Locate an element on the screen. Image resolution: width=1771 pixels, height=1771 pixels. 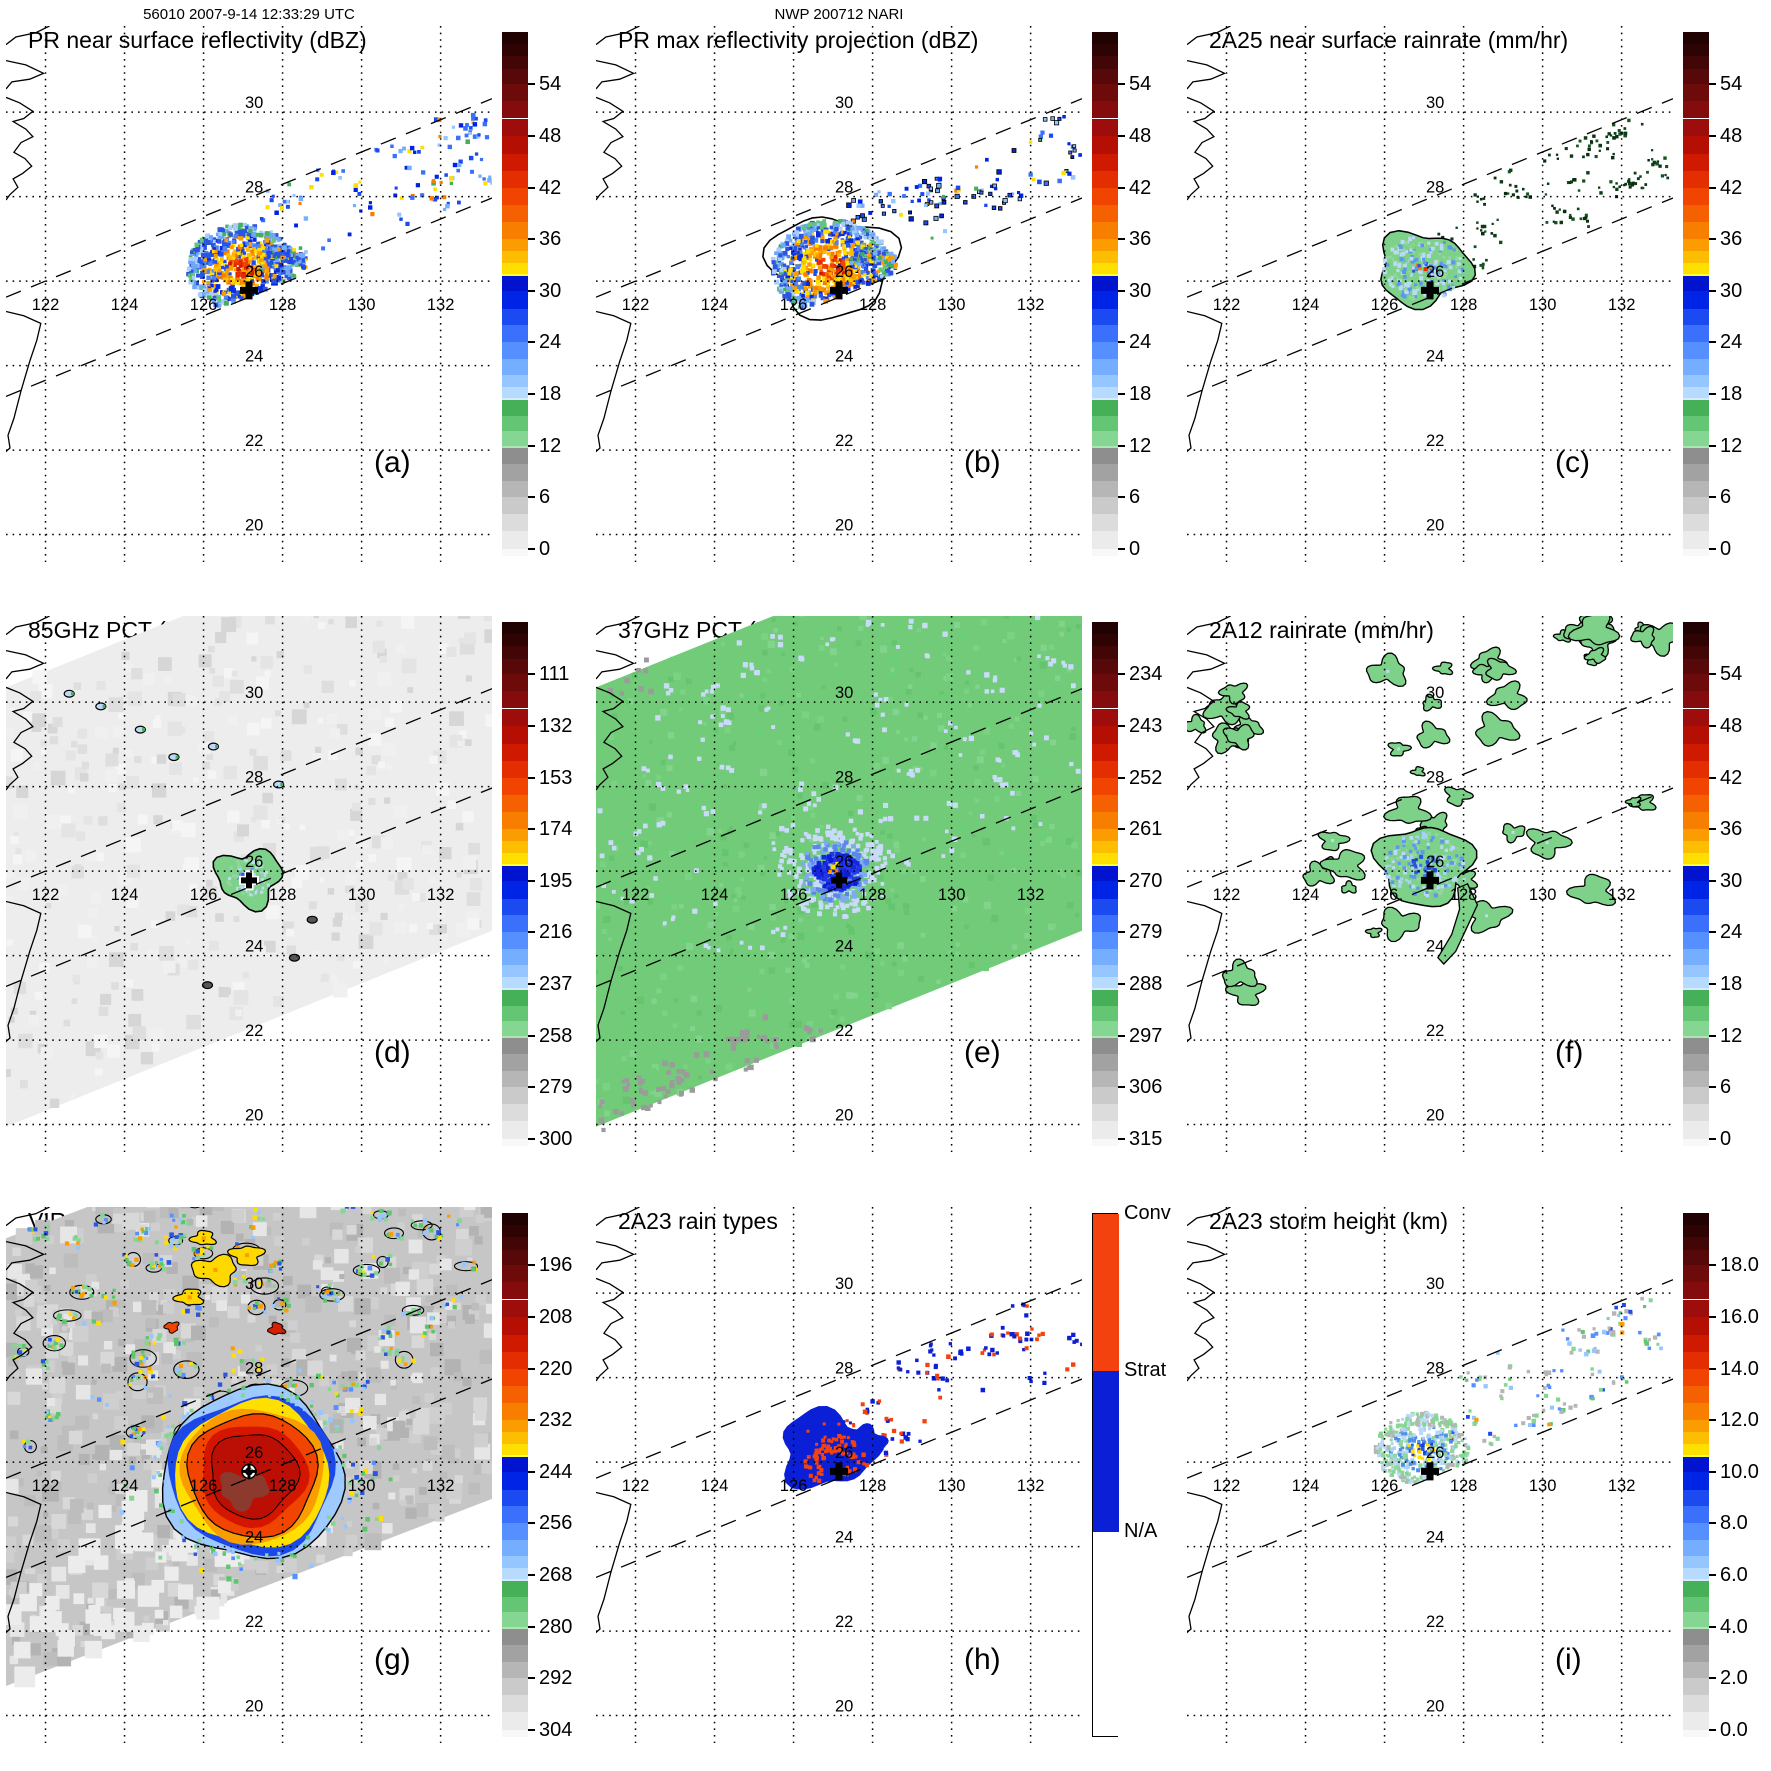
colorbar-tick-label: 232 is located at coordinates (556, 1420).